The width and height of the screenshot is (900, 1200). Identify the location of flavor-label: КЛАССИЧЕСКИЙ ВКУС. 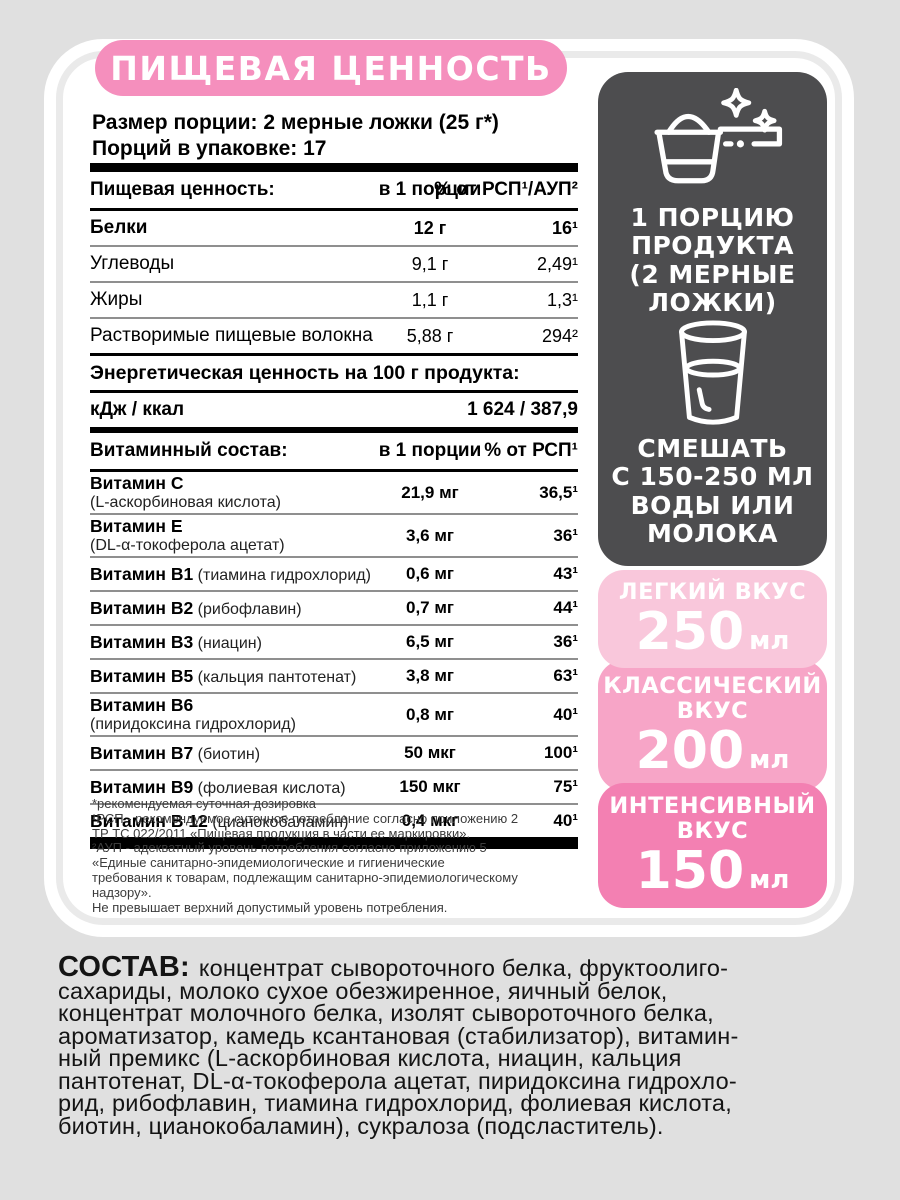
(712, 698).